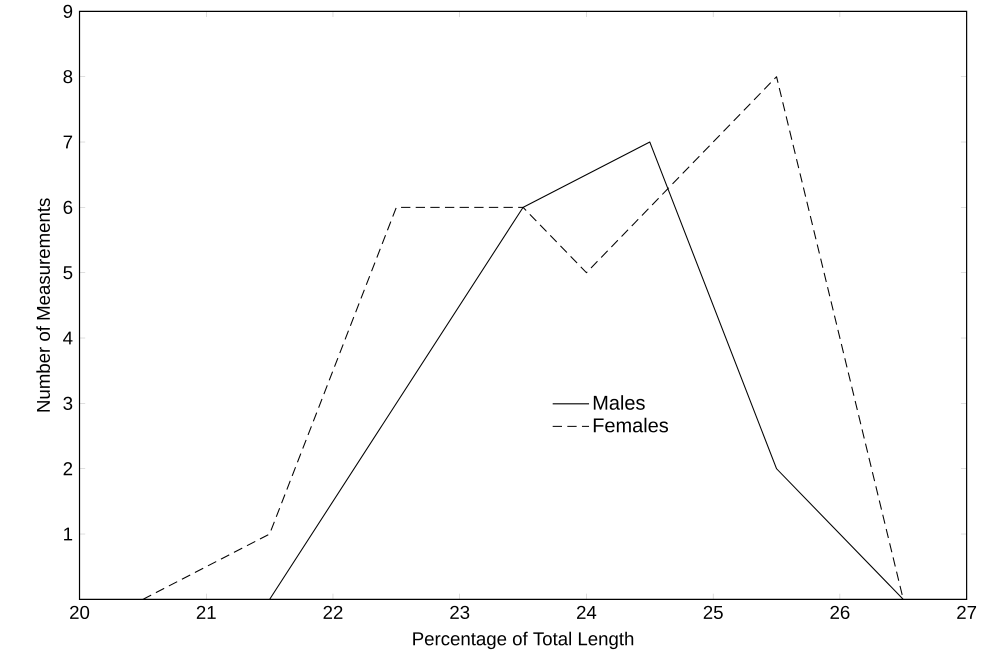 This screenshot has width=992, height=660. I want to click on x-tick-label: 21, so click(206, 612).